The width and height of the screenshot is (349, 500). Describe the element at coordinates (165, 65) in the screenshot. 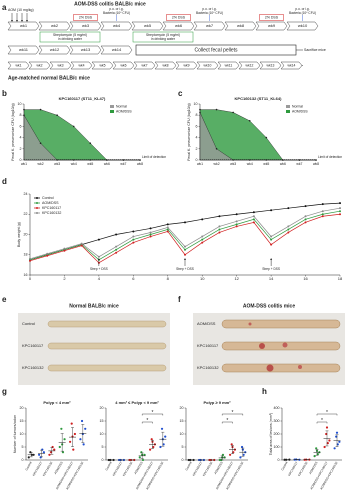

I see `week-label: wk8` at that location.